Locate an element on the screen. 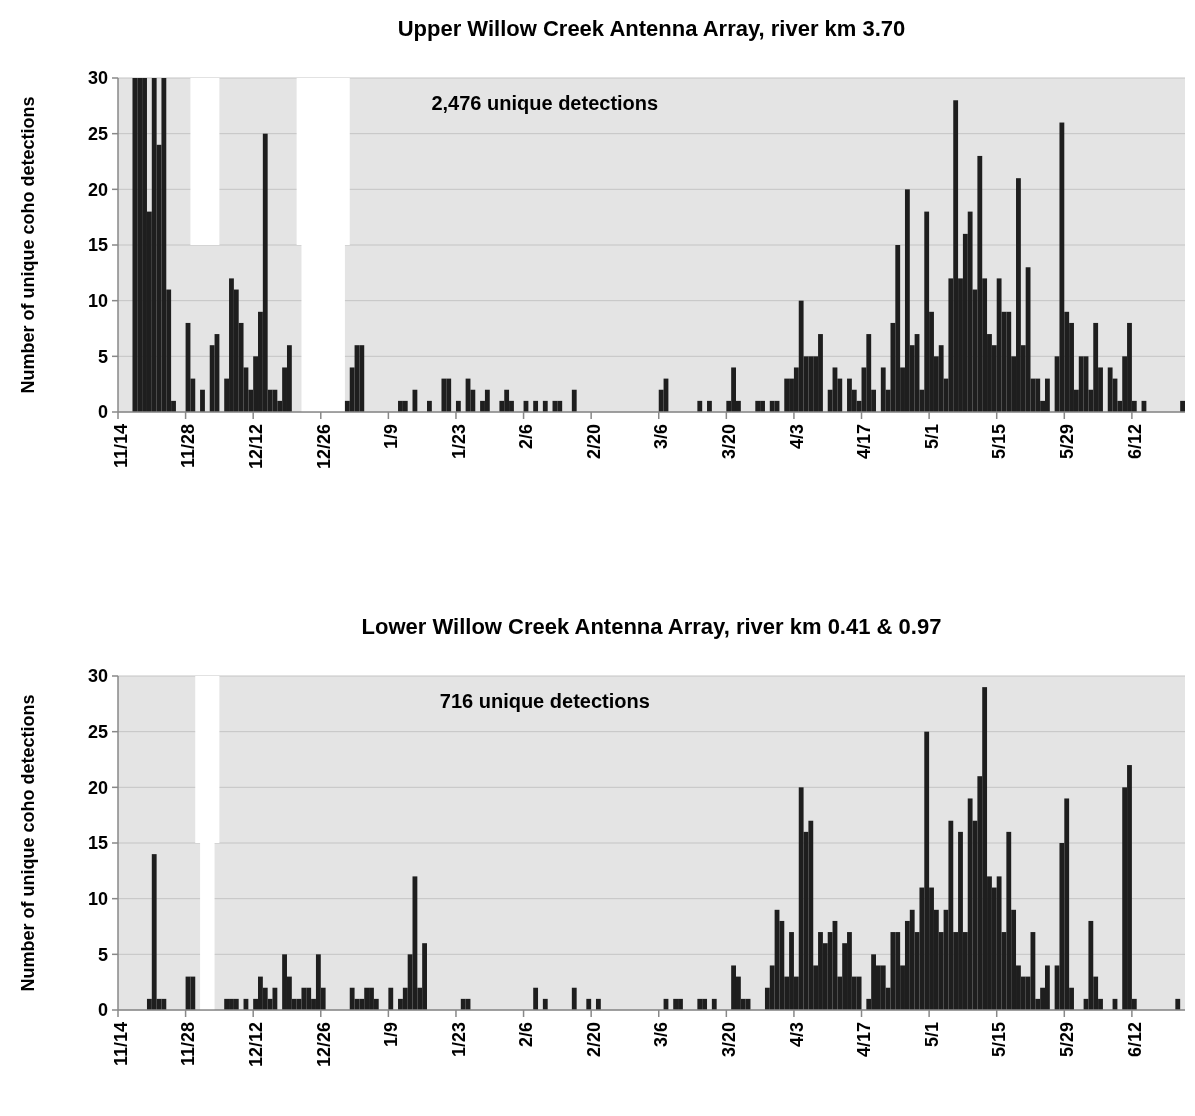 This screenshot has height=1116, width=1195. x-tick-label: 12/26 is located at coordinates (323, 1045).